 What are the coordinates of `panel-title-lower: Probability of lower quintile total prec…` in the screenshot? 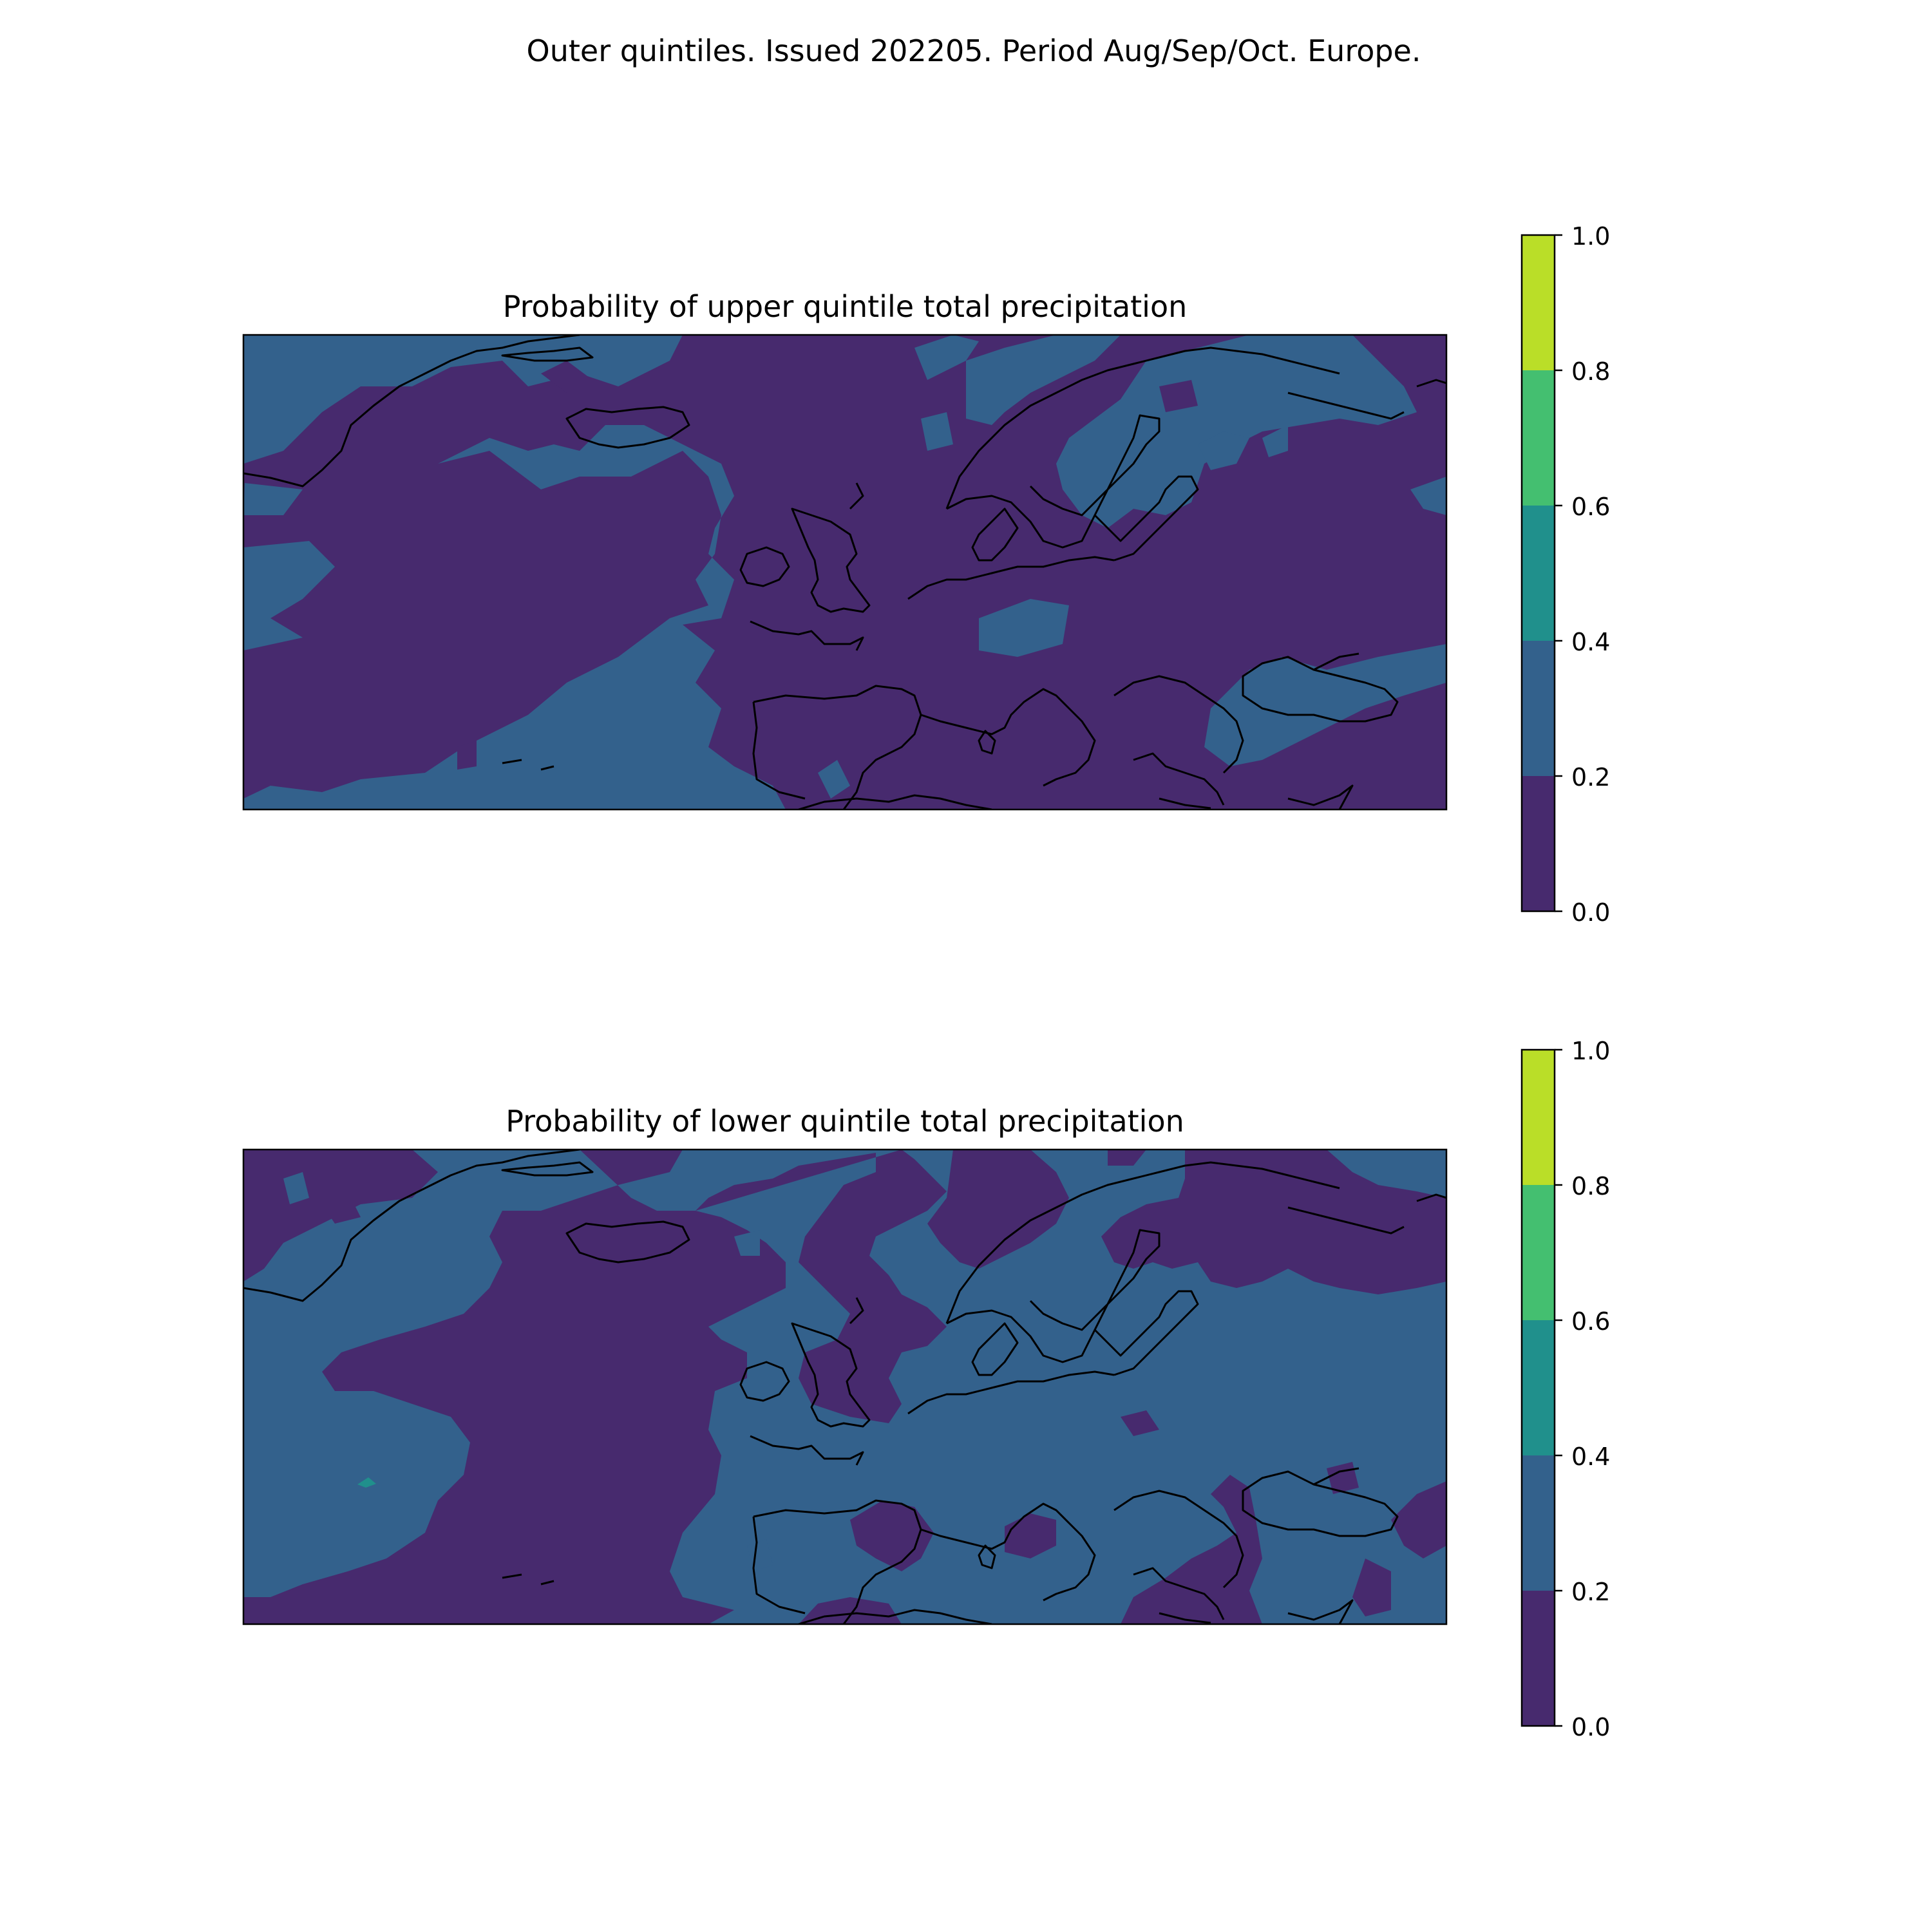 It's located at (845, 1122).